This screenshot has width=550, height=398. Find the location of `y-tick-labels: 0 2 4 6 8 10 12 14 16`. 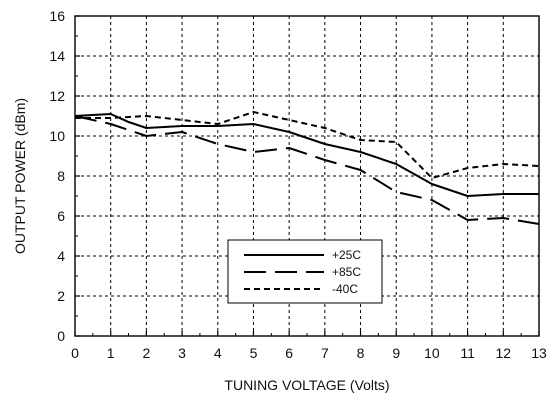

y-tick-labels: 0 2 4 6 8 10 12 14 16 is located at coordinates (57, 176).